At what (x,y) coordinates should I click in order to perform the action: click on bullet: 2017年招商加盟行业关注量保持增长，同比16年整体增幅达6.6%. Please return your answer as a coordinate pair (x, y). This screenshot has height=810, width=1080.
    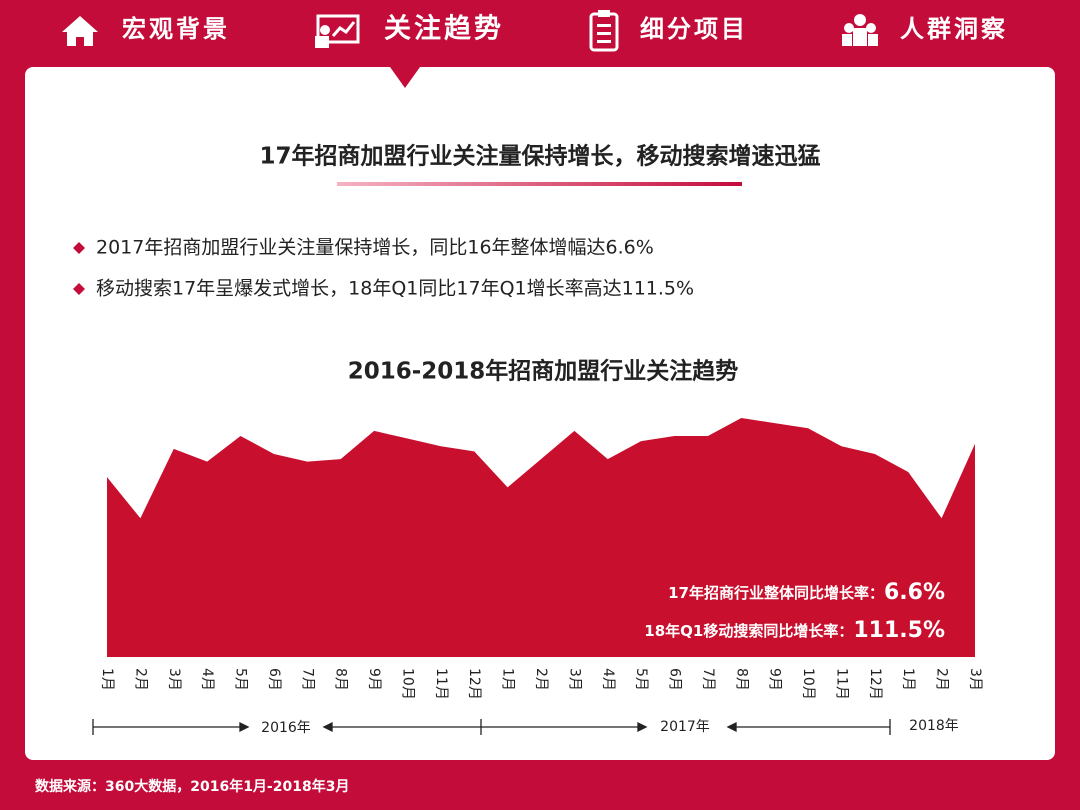
    Looking at the image, I should click on (375, 248).